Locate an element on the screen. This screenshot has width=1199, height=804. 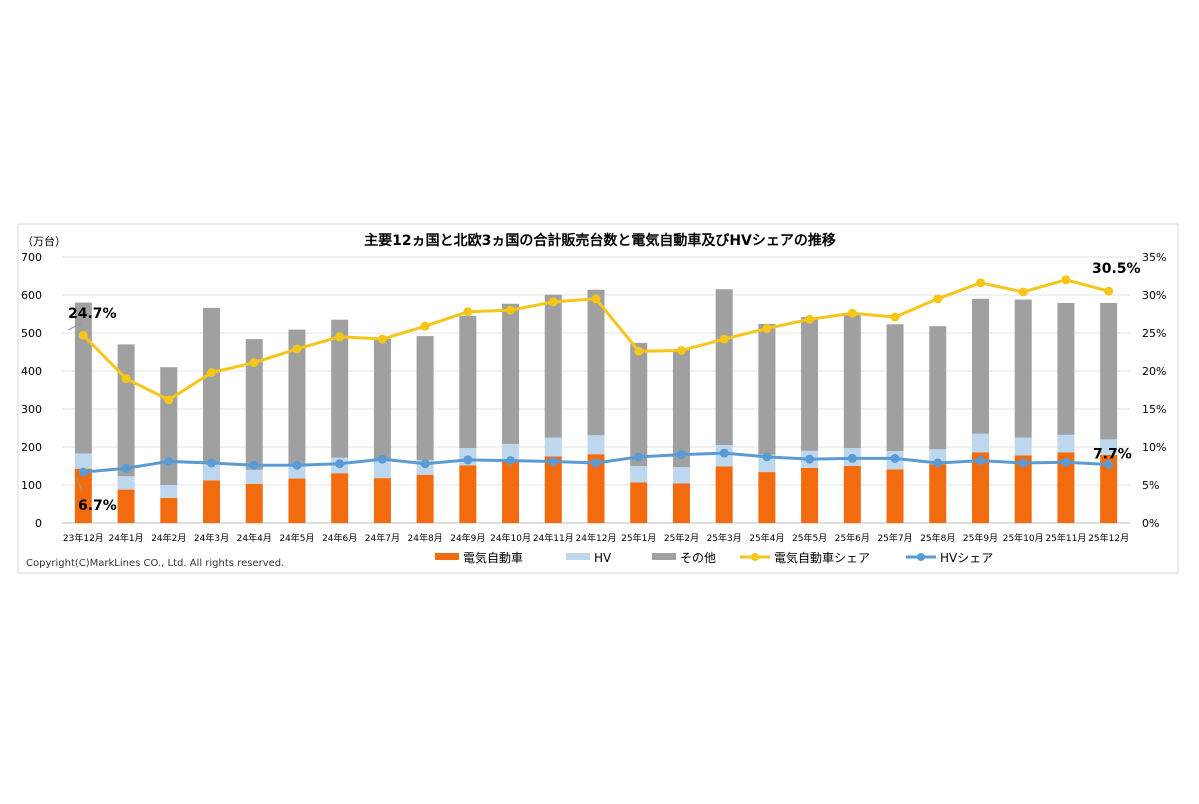
y2-tick-label: 25% is located at coordinates (1154, 333).